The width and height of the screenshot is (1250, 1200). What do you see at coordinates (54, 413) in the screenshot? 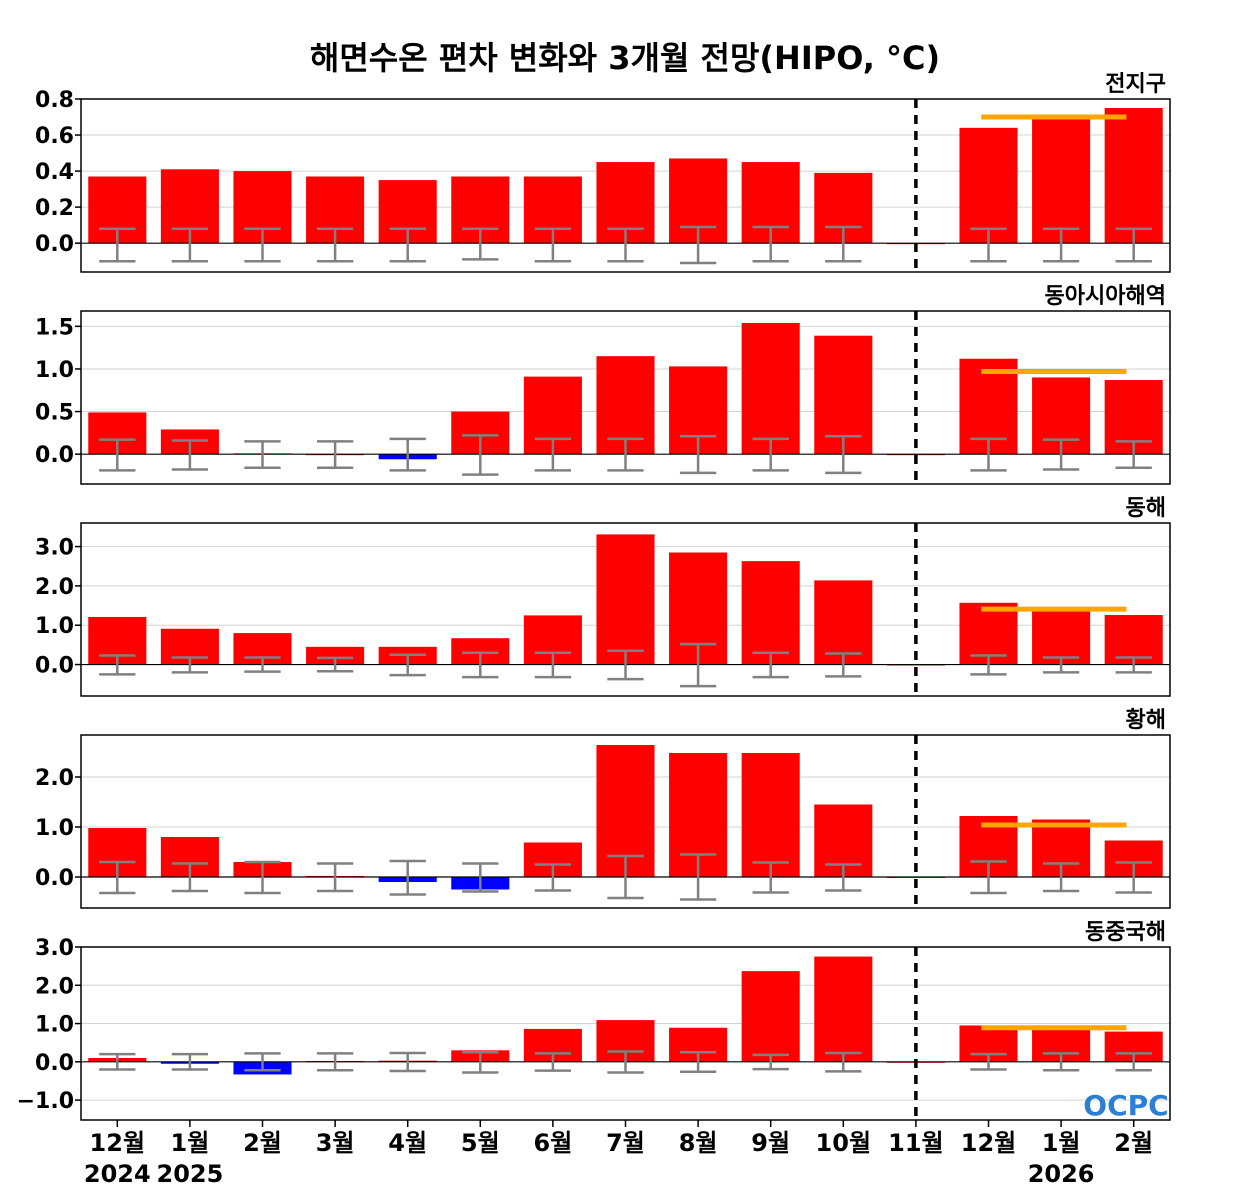
I see `y-tick-label: 0.5` at bounding box center [54, 413].